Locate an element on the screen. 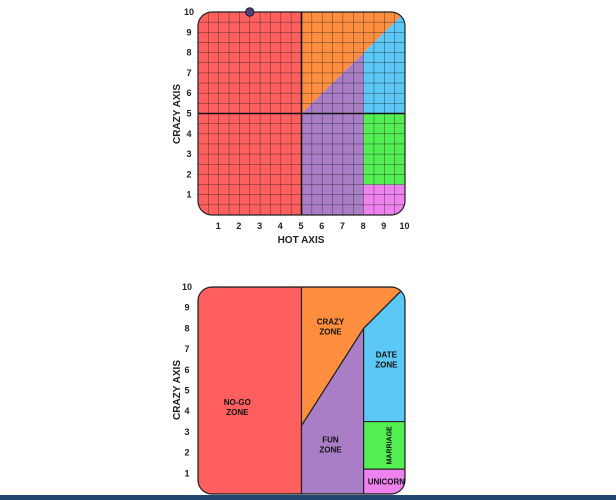 This screenshot has height=500, width=616. x-tick-label: 2 is located at coordinates (238, 226).